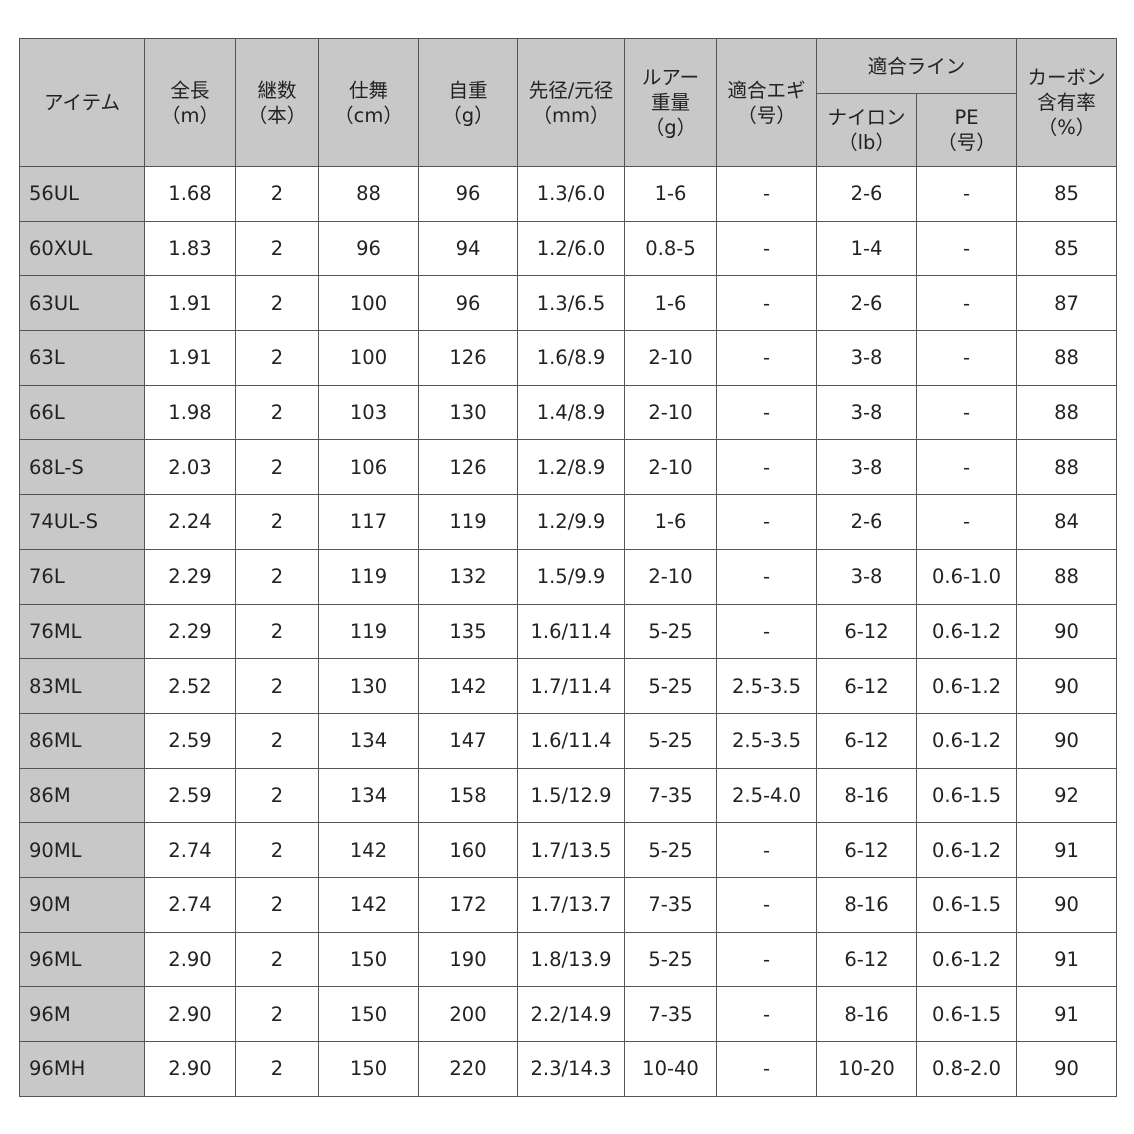 The height and width of the screenshot is (1134, 1134). Describe the element at coordinates (571, 850) in the screenshot. I see `table-cell: 1.7/13.5` at that location.